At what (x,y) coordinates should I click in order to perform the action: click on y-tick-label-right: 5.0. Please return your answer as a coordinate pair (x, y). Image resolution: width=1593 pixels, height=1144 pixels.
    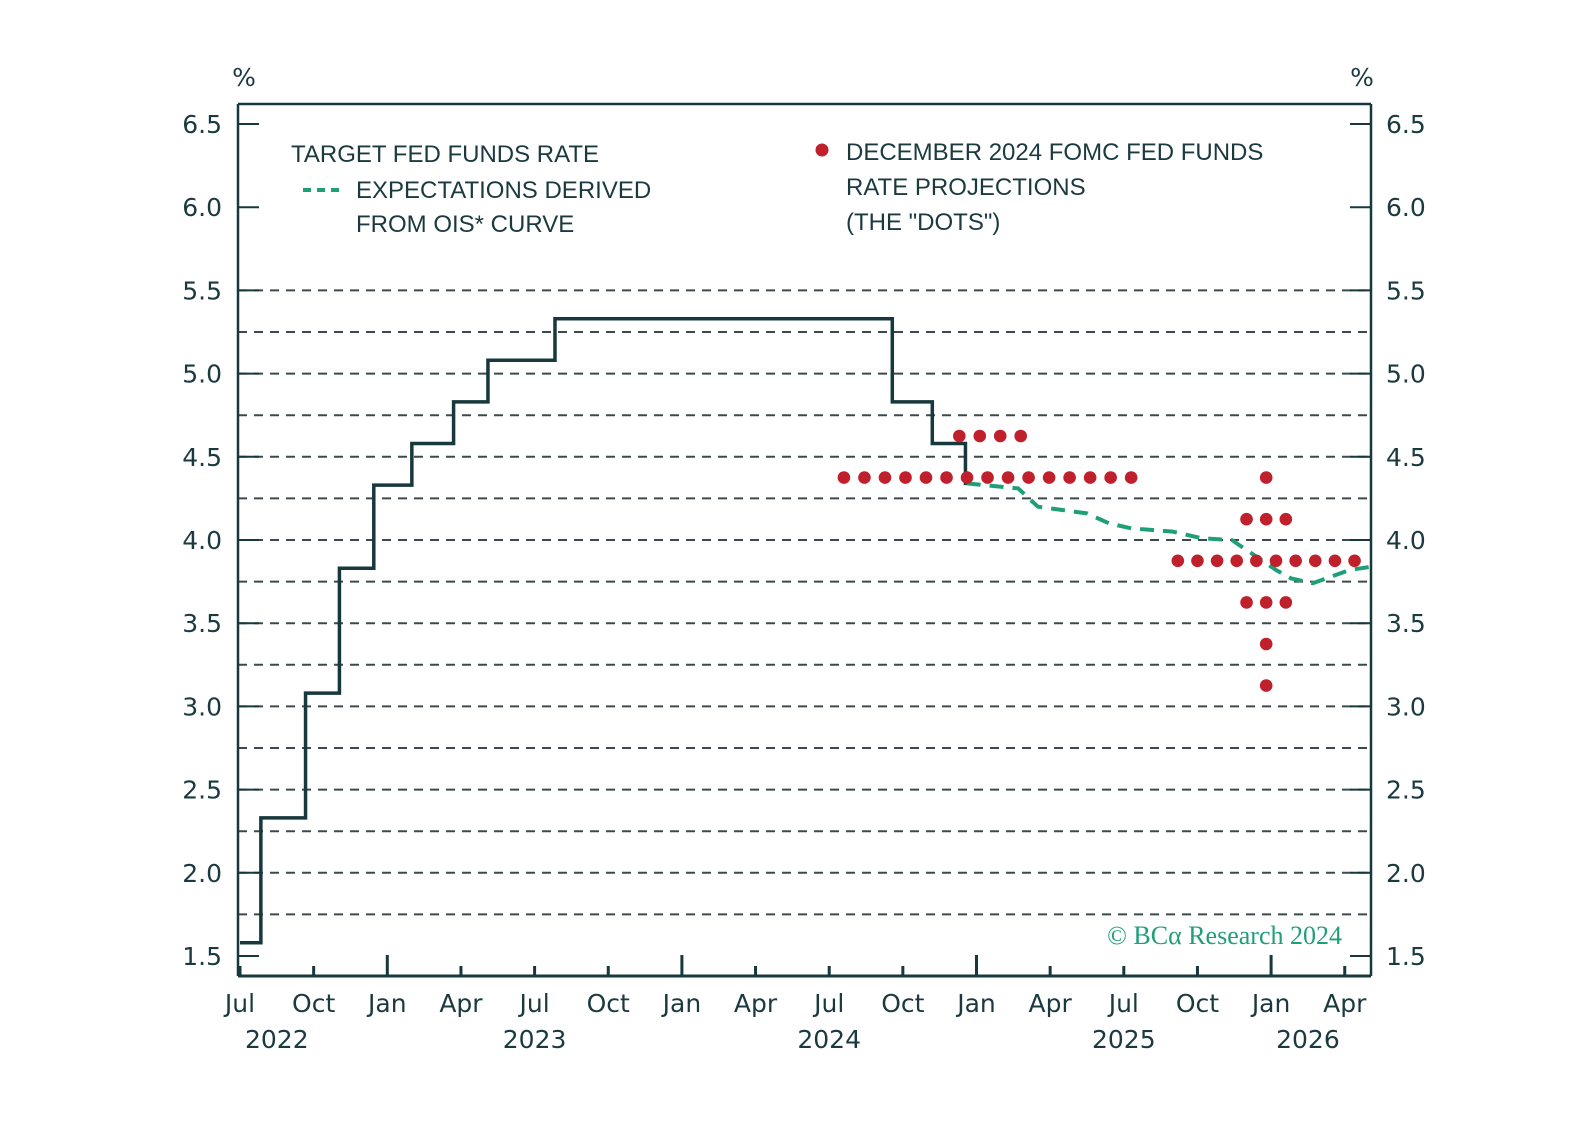
    Looking at the image, I should click on (1406, 374).